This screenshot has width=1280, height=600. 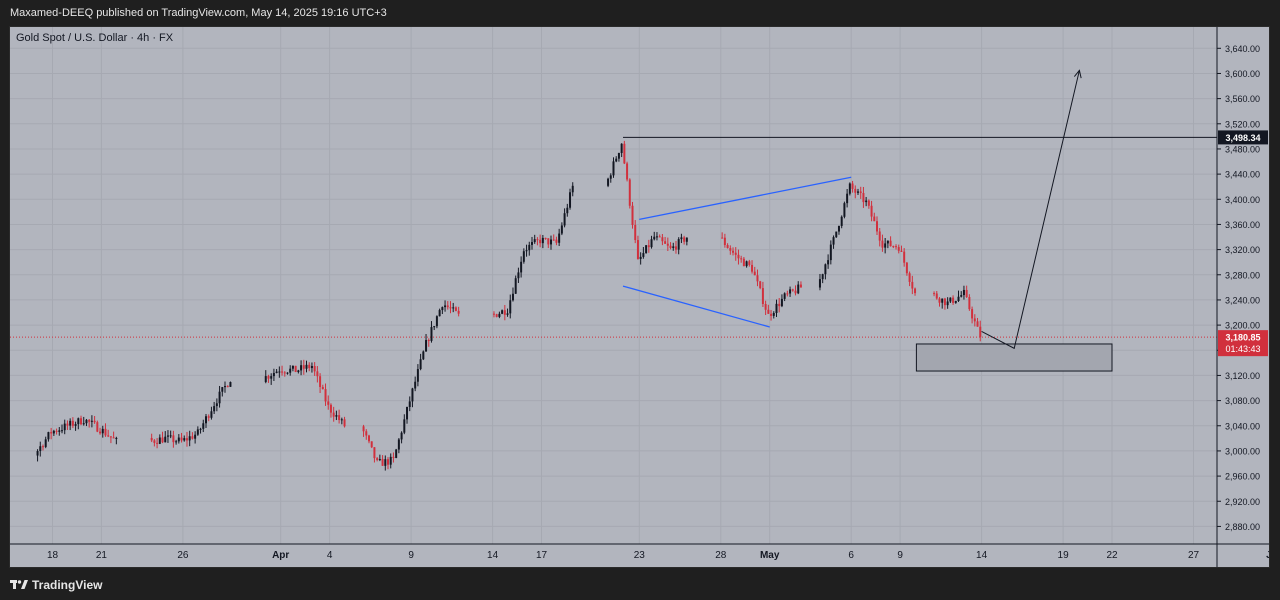 What do you see at coordinates (770, 555) in the screenshot?
I see `x-tick-label: May` at bounding box center [770, 555].